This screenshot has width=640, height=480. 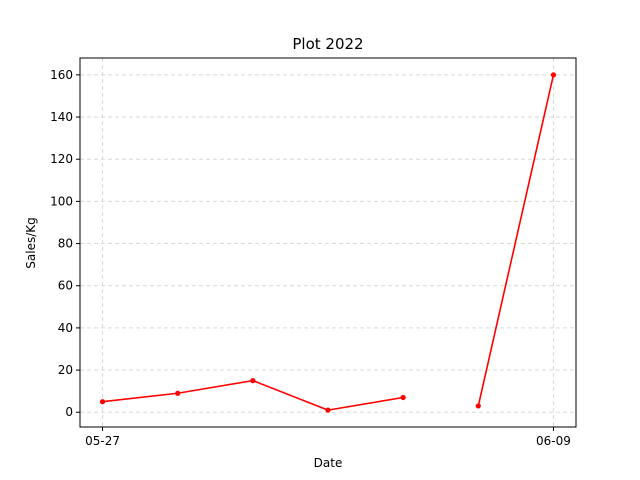 What do you see at coordinates (102, 441) in the screenshot?
I see `x-tick-label: 05-27` at bounding box center [102, 441].